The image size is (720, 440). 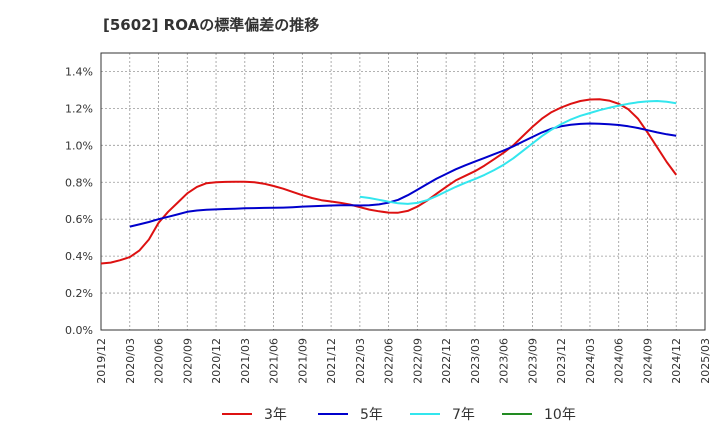 What do you see at coordinates (274, 361) in the screenshot?
I see `x-tick-label: 2021/06` at bounding box center [274, 361].